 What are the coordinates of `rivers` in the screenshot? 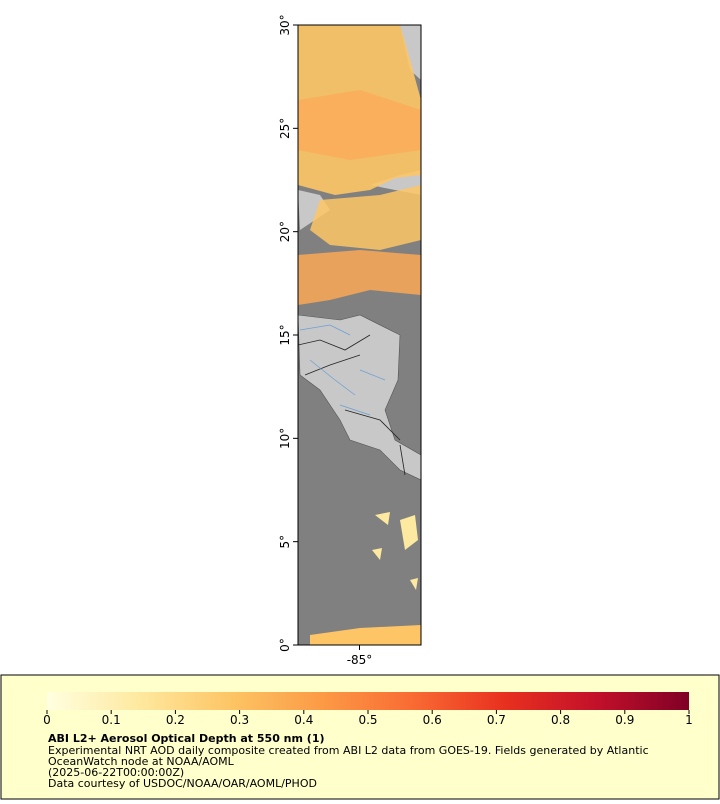 It's located at (342, 370).